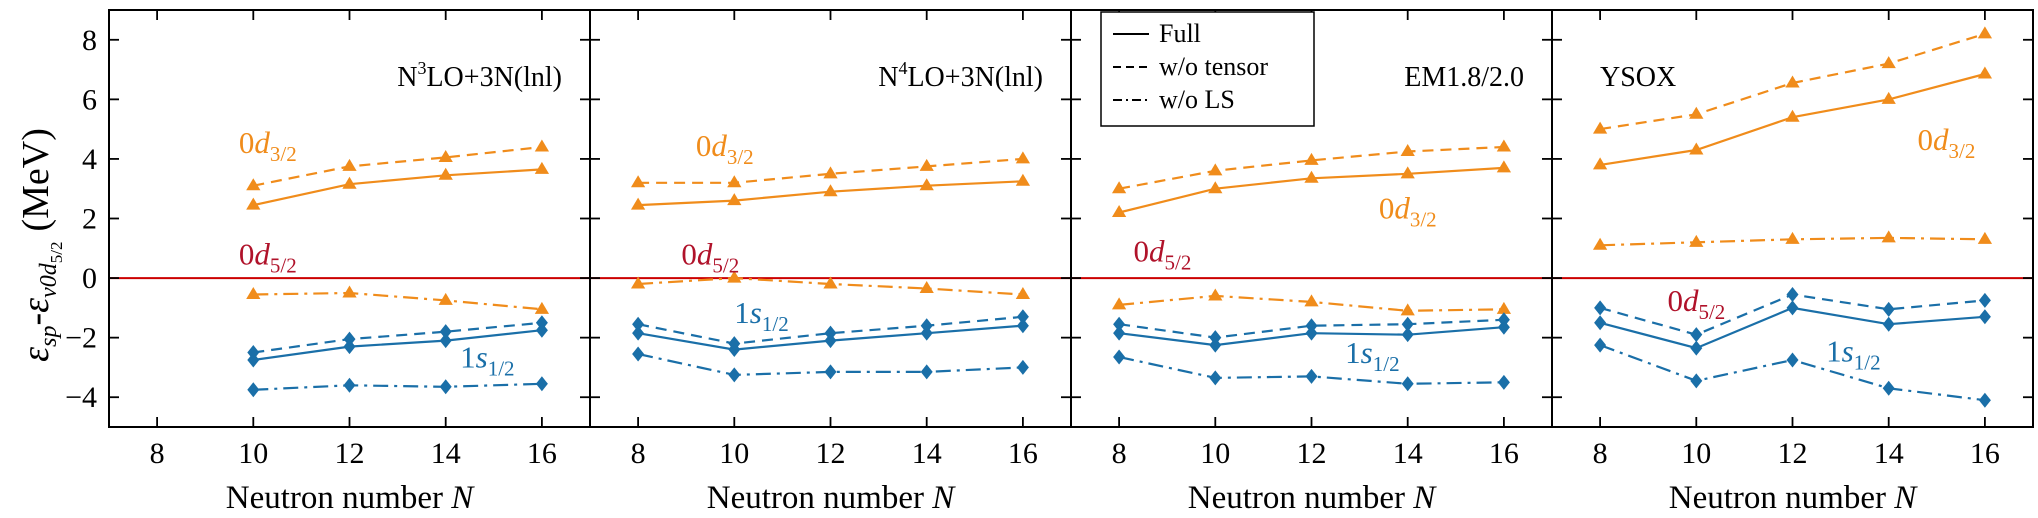 Image resolution: width=2038 pixels, height=518 pixels. Describe the element at coordinates (89, 278) in the screenshot. I see `y-tick-label: 0` at that location.